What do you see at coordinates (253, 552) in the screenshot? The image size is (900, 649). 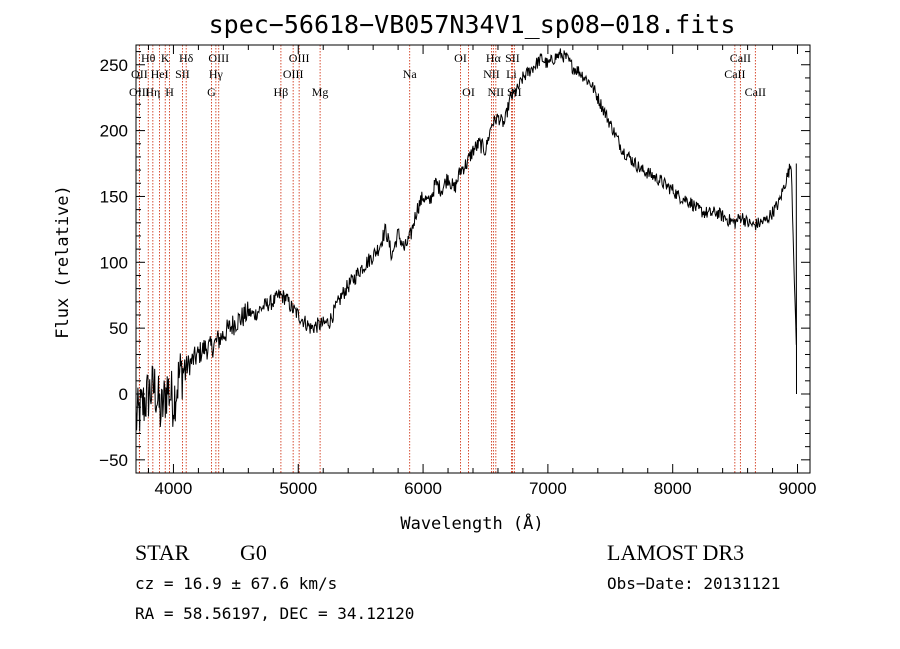 I see `object-subclass: G0` at bounding box center [253, 552].